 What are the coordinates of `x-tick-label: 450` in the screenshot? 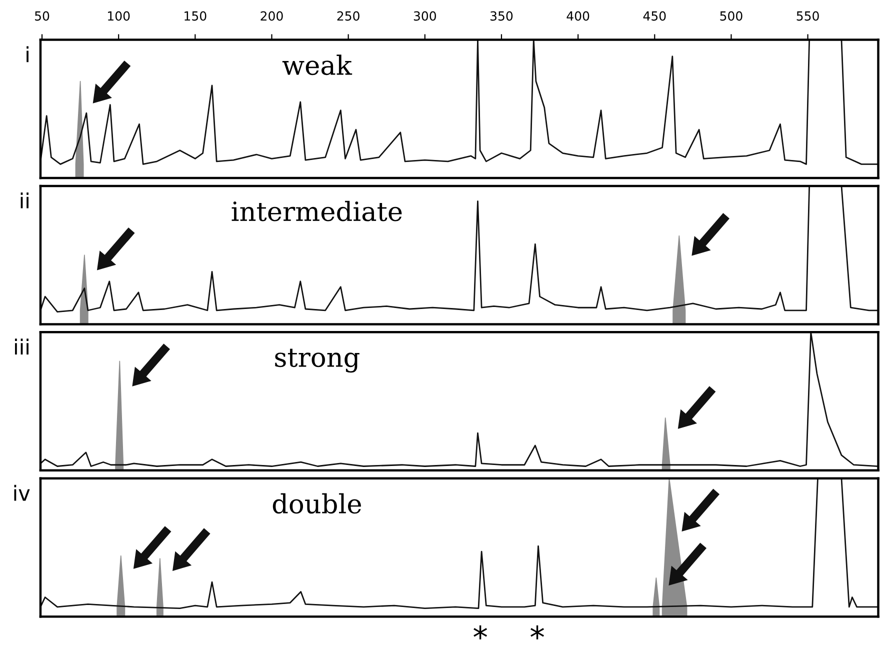 It's located at (654, 16).